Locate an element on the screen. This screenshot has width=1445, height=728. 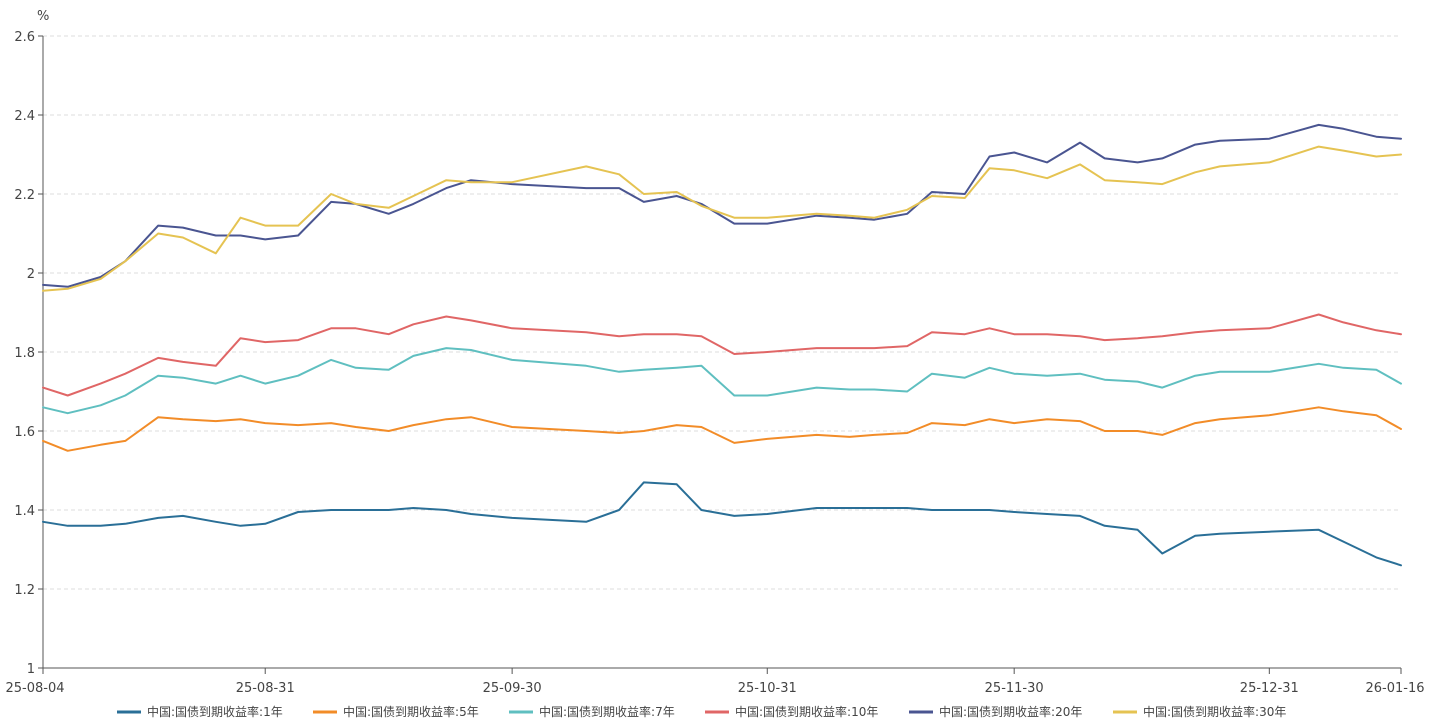
legend-label: 中国:国债到期收益率:5年 is located at coordinates (411, 711).